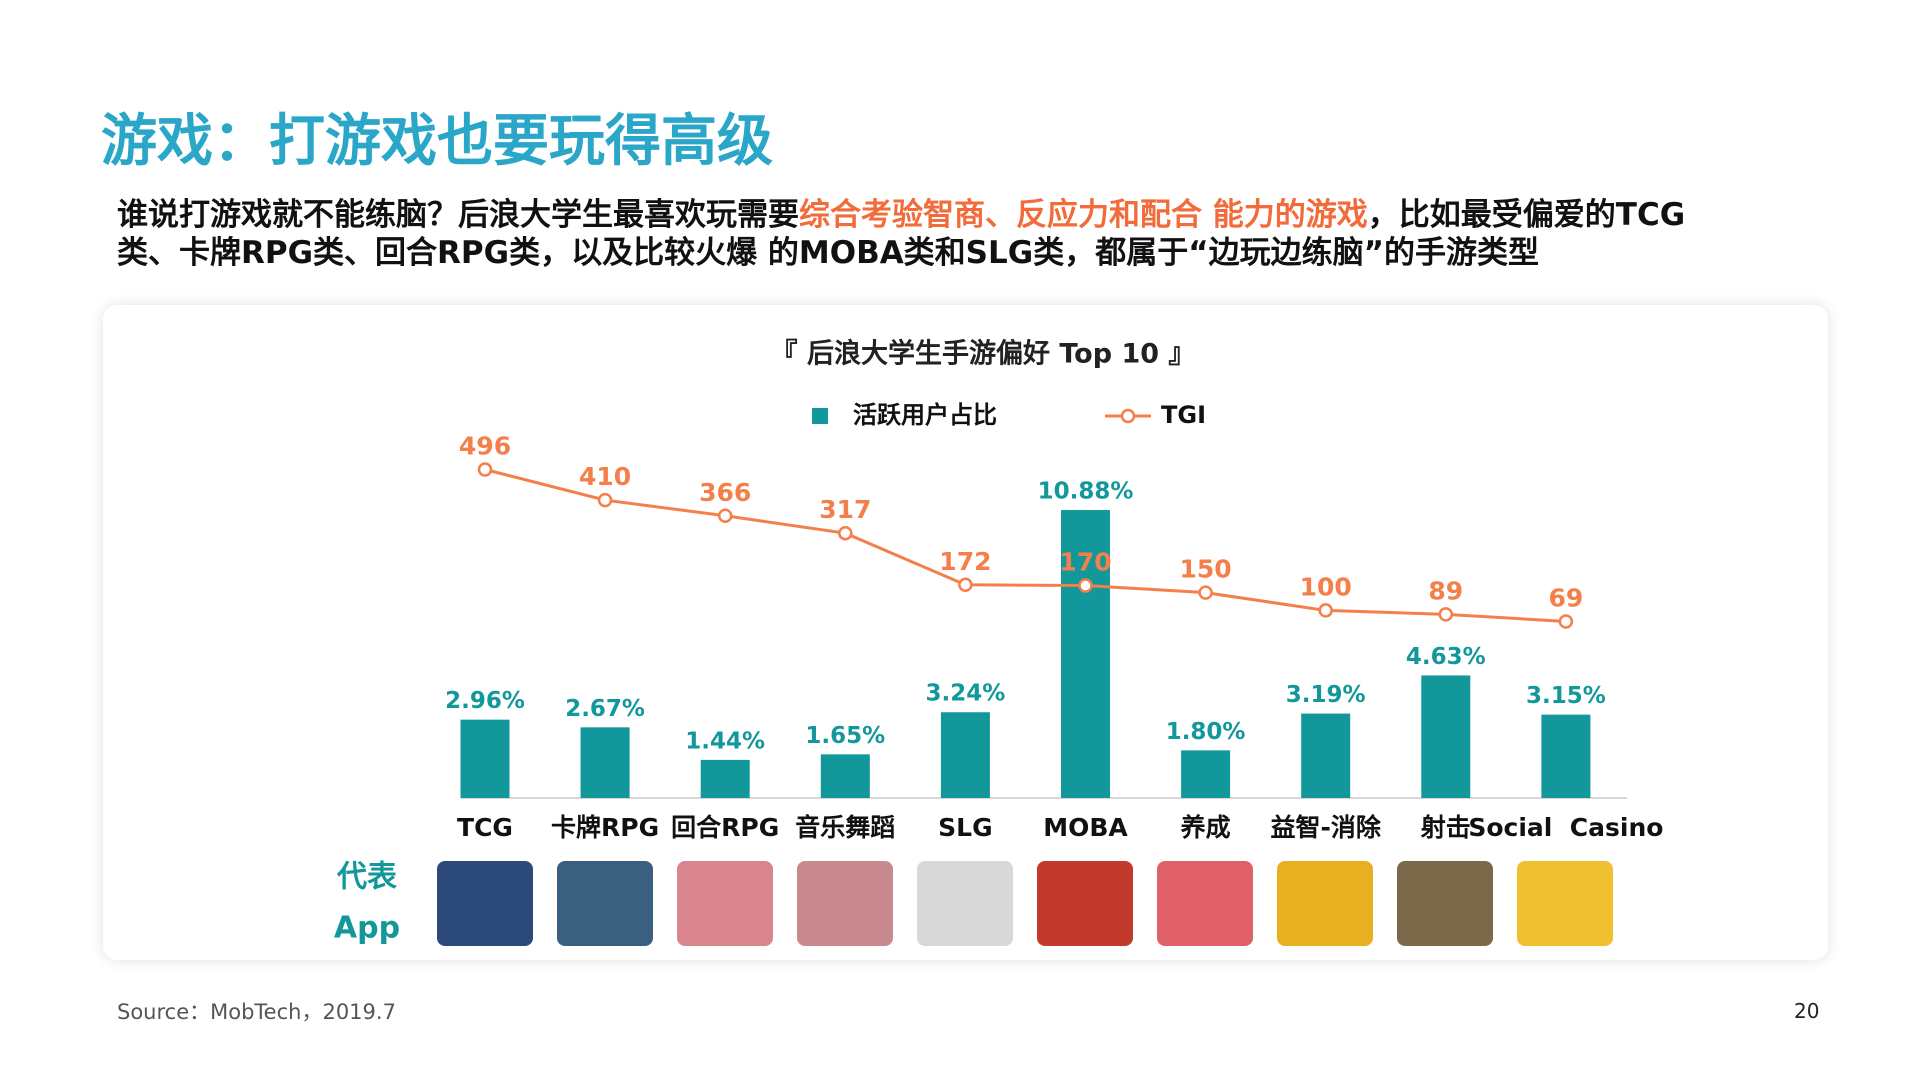  I want to click on x-tick-label: 音乐舞蹈, so click(845, 827).